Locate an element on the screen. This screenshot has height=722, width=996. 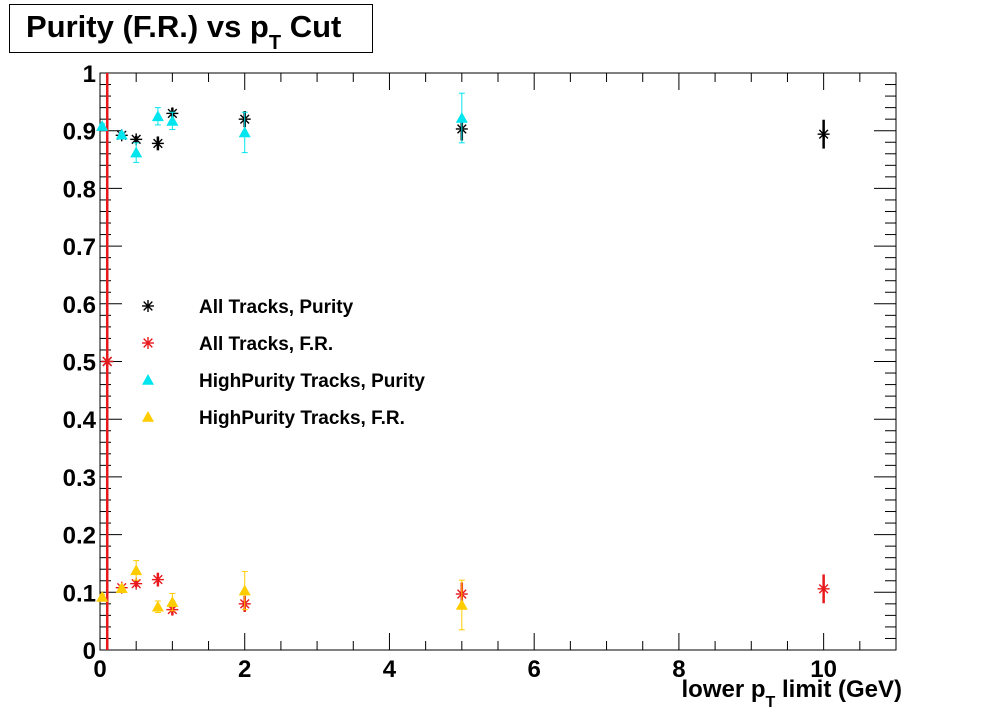
chart-title: Purity (F.R.) vs pT Cut is located at coordinates (184, 31).